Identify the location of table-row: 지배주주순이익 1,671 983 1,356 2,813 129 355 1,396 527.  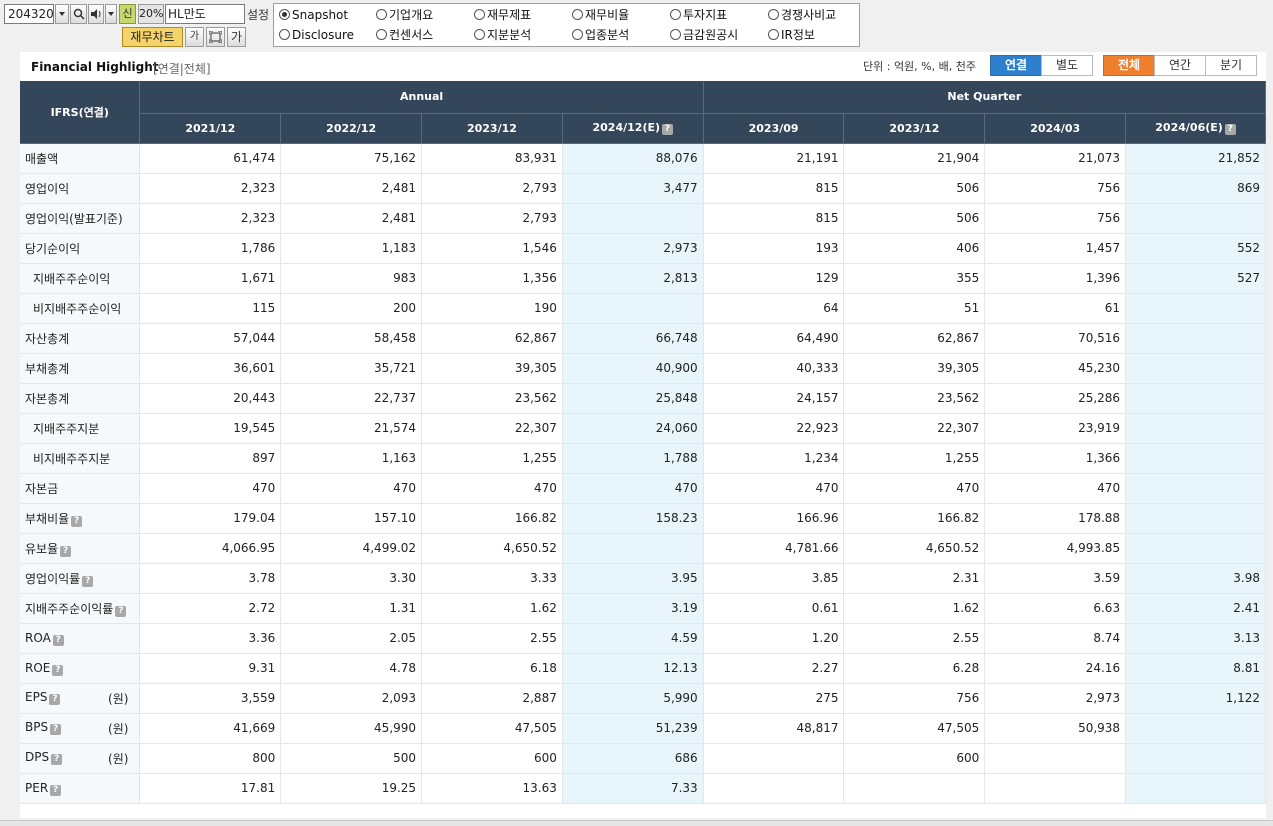
(643, 278).